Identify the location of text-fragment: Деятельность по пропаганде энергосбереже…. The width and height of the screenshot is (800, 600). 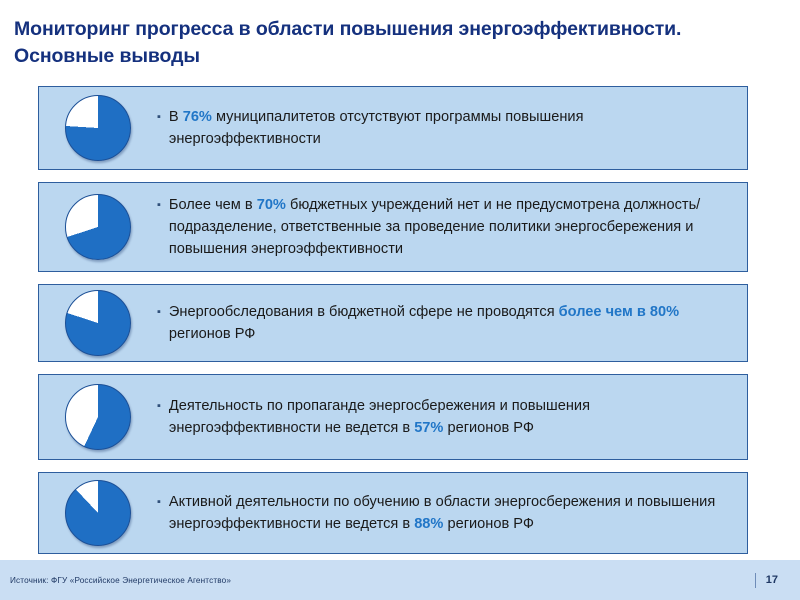
(379, 417).